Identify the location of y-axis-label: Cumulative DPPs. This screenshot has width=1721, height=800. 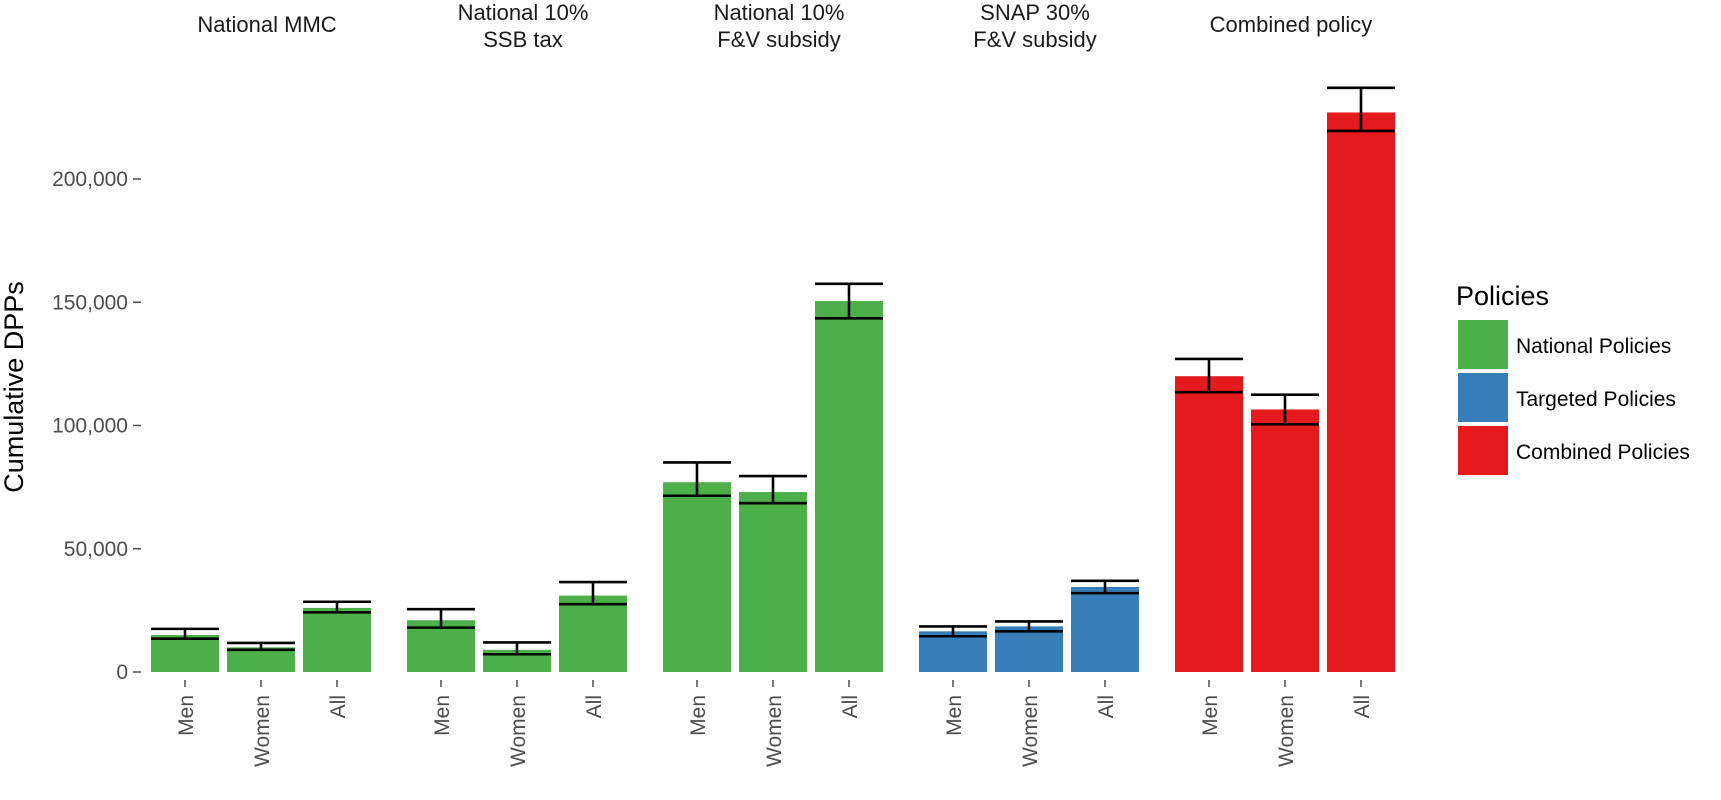
(14, 387).